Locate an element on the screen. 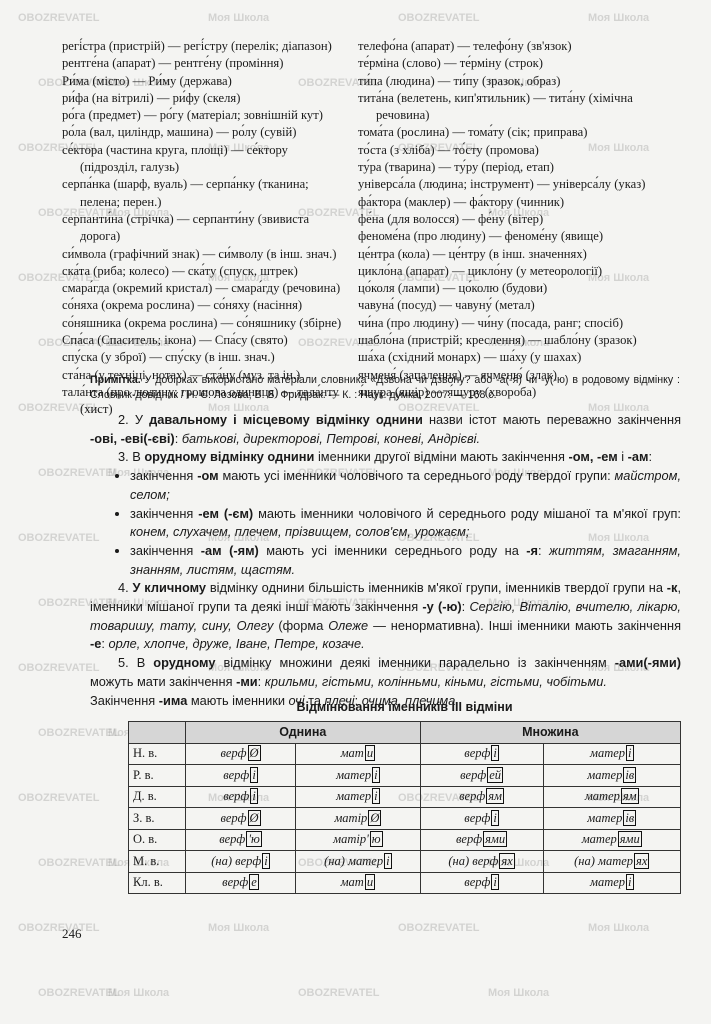 This screenshot has height=1024, width=711. form-cell: верф ей is located at coordinates (481, 775).